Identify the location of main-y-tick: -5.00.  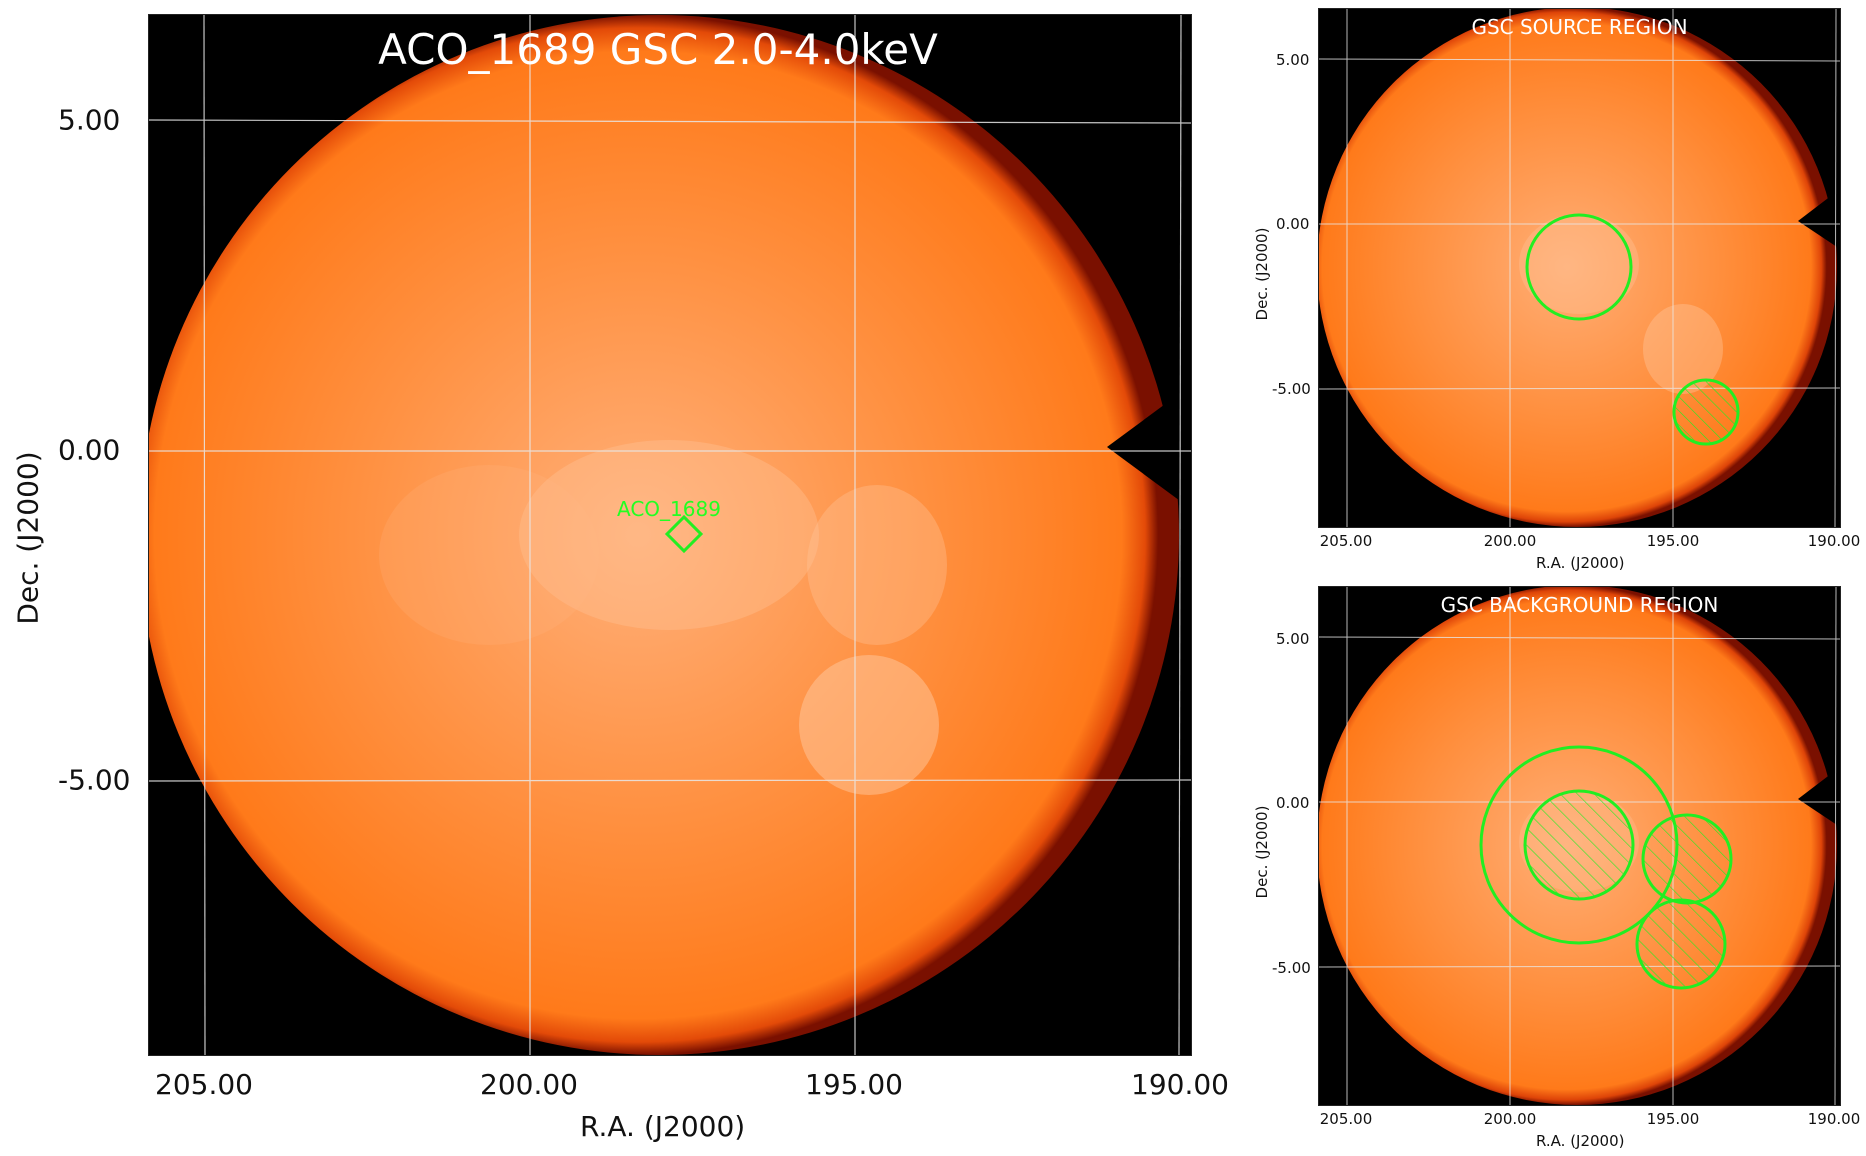
(94, 780).